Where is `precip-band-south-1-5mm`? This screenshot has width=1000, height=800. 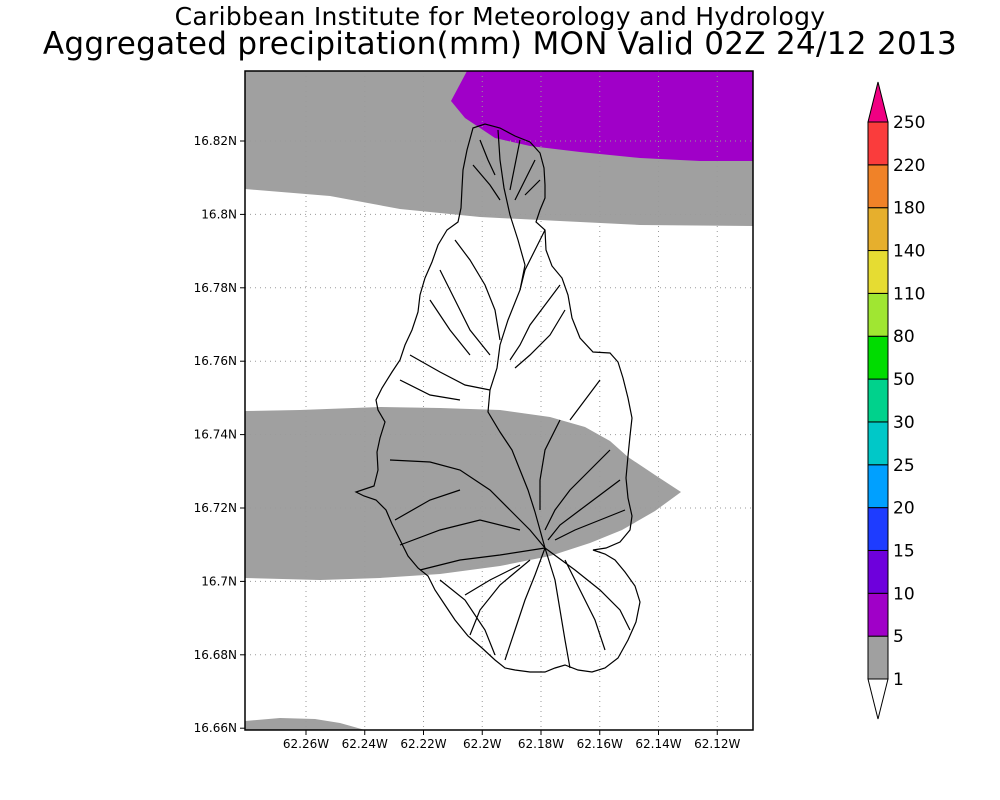 precip-band-south-1-5mm is located at coordinates (305, 724).